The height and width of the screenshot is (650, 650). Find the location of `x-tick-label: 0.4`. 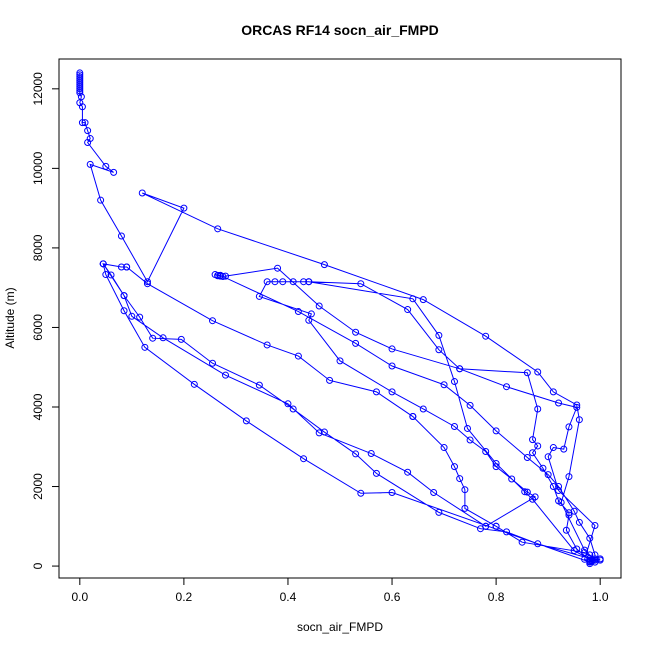

x-tick-label: 0.4 is located at coordinates (288, 597).